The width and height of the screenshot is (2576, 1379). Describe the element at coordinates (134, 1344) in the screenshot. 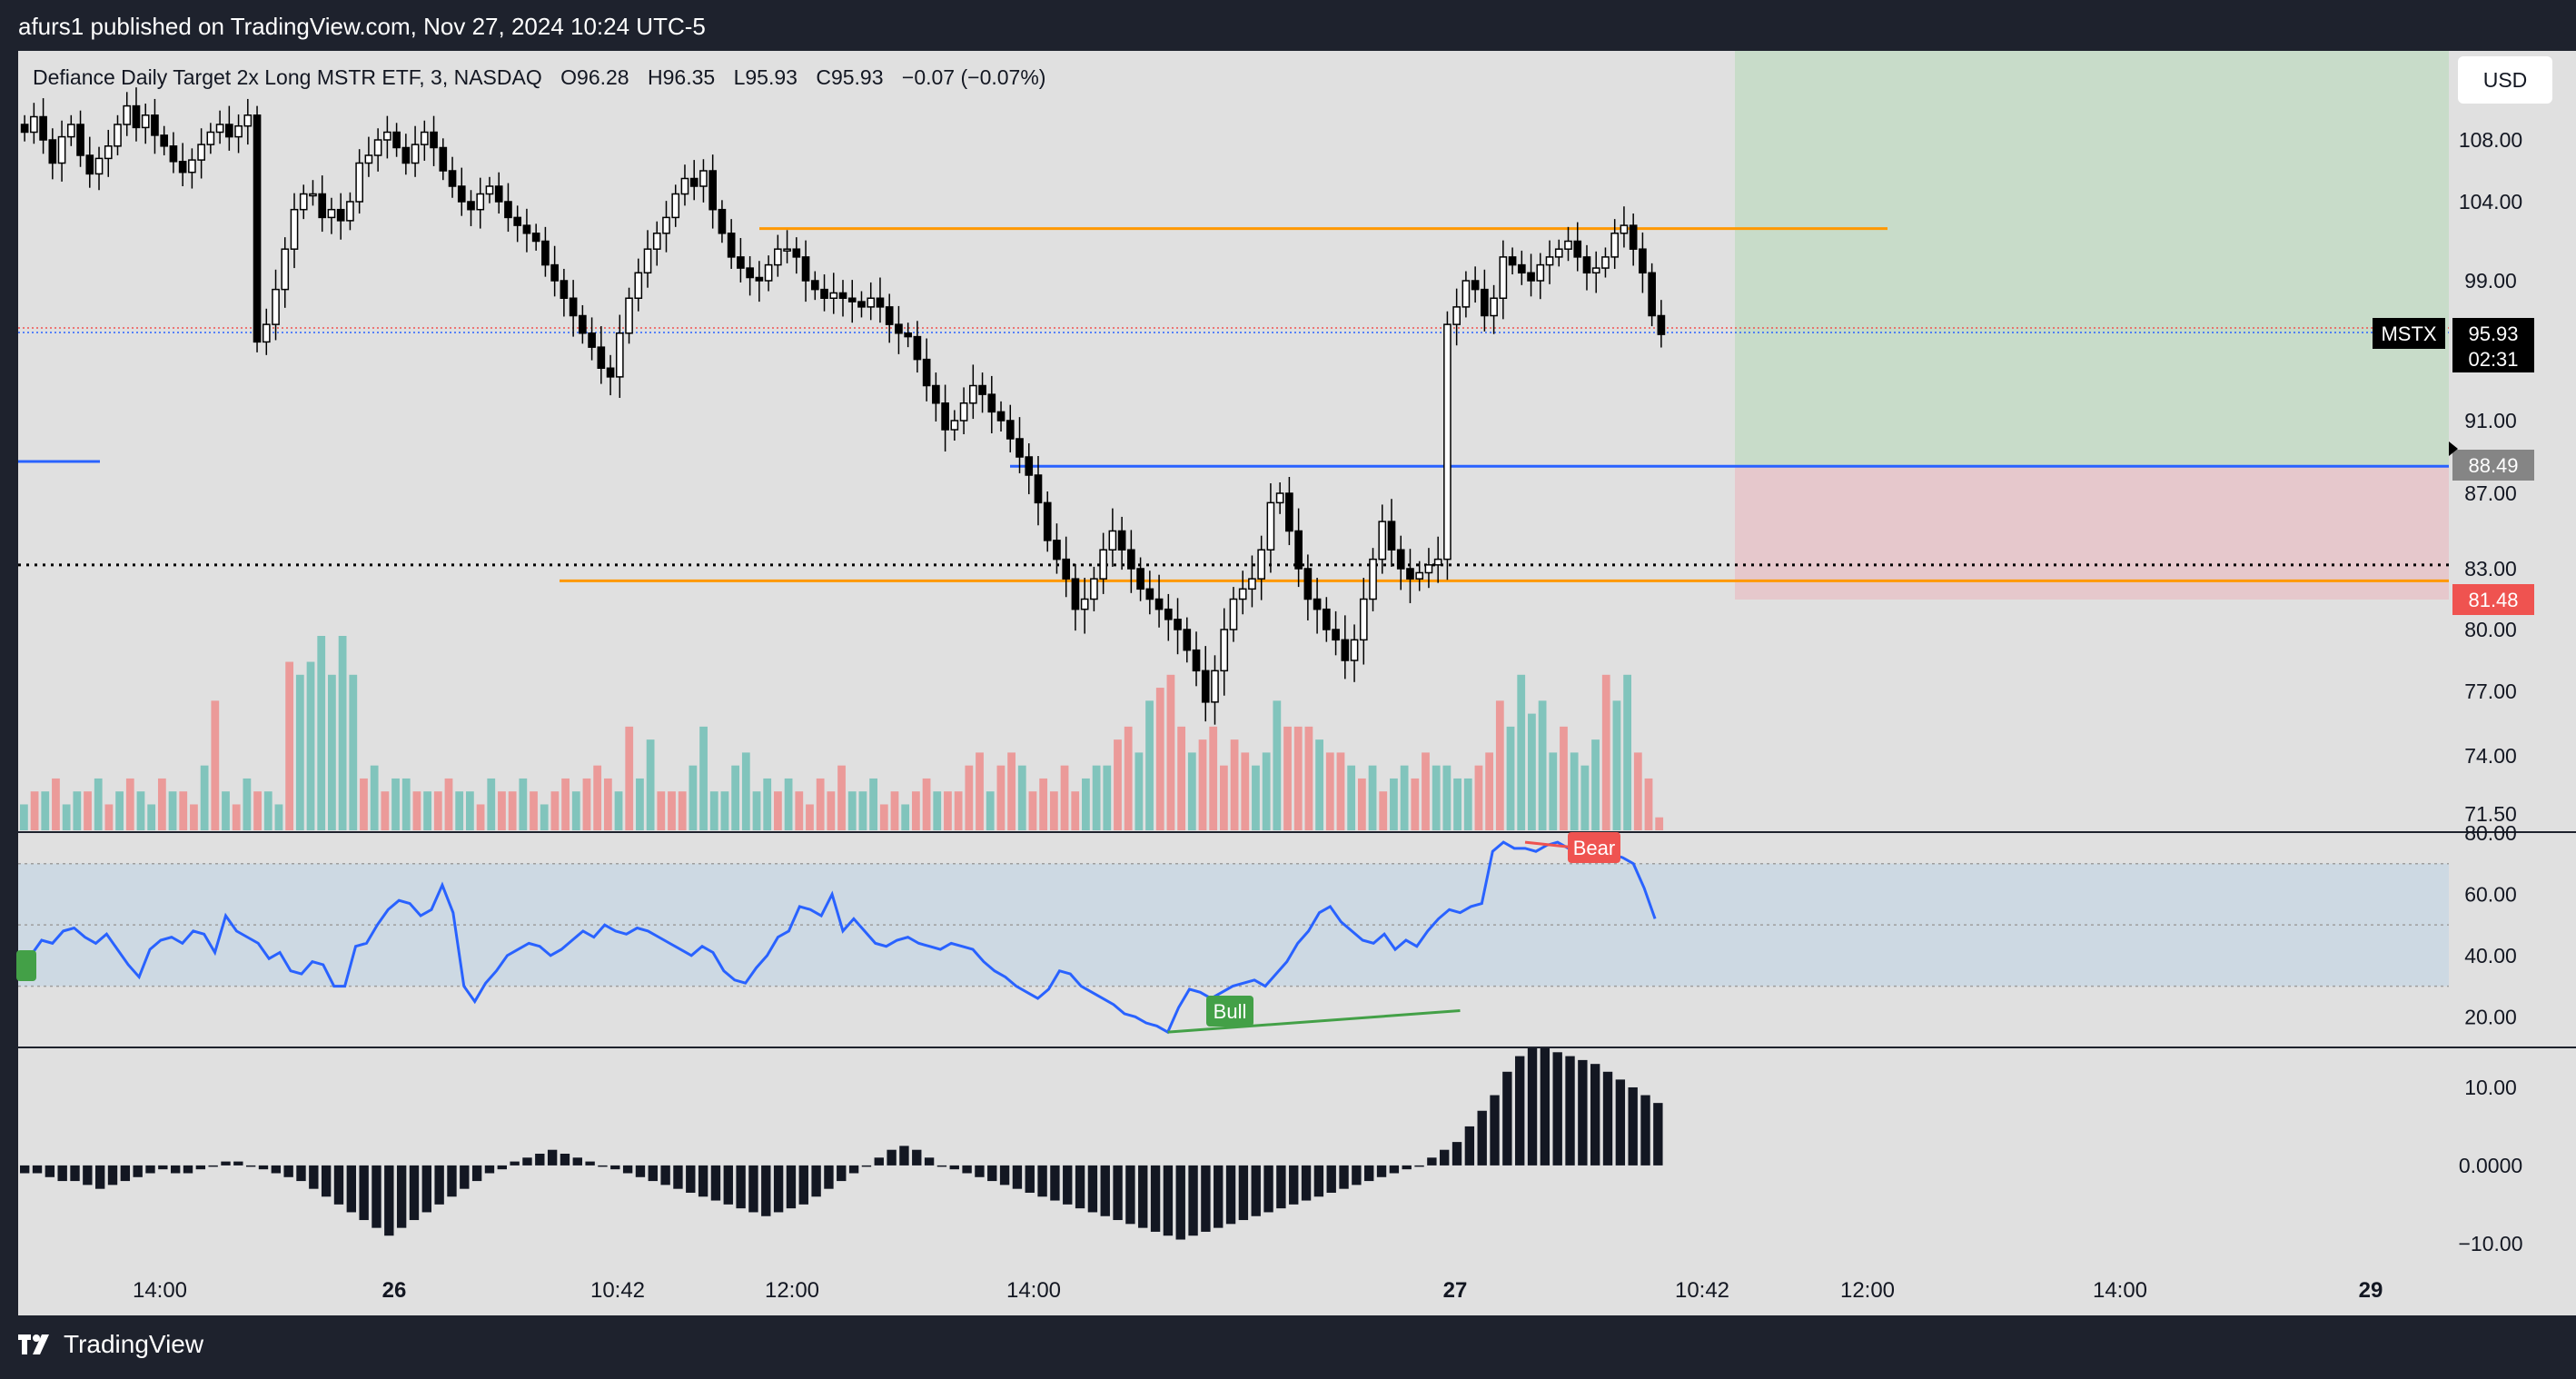

I see `tradingview-brand: TradingView` at that location.